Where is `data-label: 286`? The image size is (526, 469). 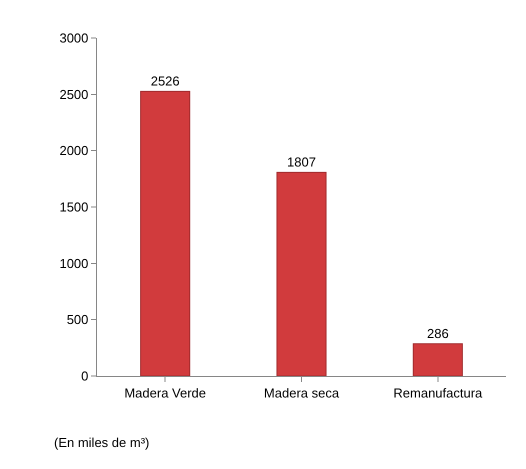 data-label: 286 is located at coordinates (437, 333).